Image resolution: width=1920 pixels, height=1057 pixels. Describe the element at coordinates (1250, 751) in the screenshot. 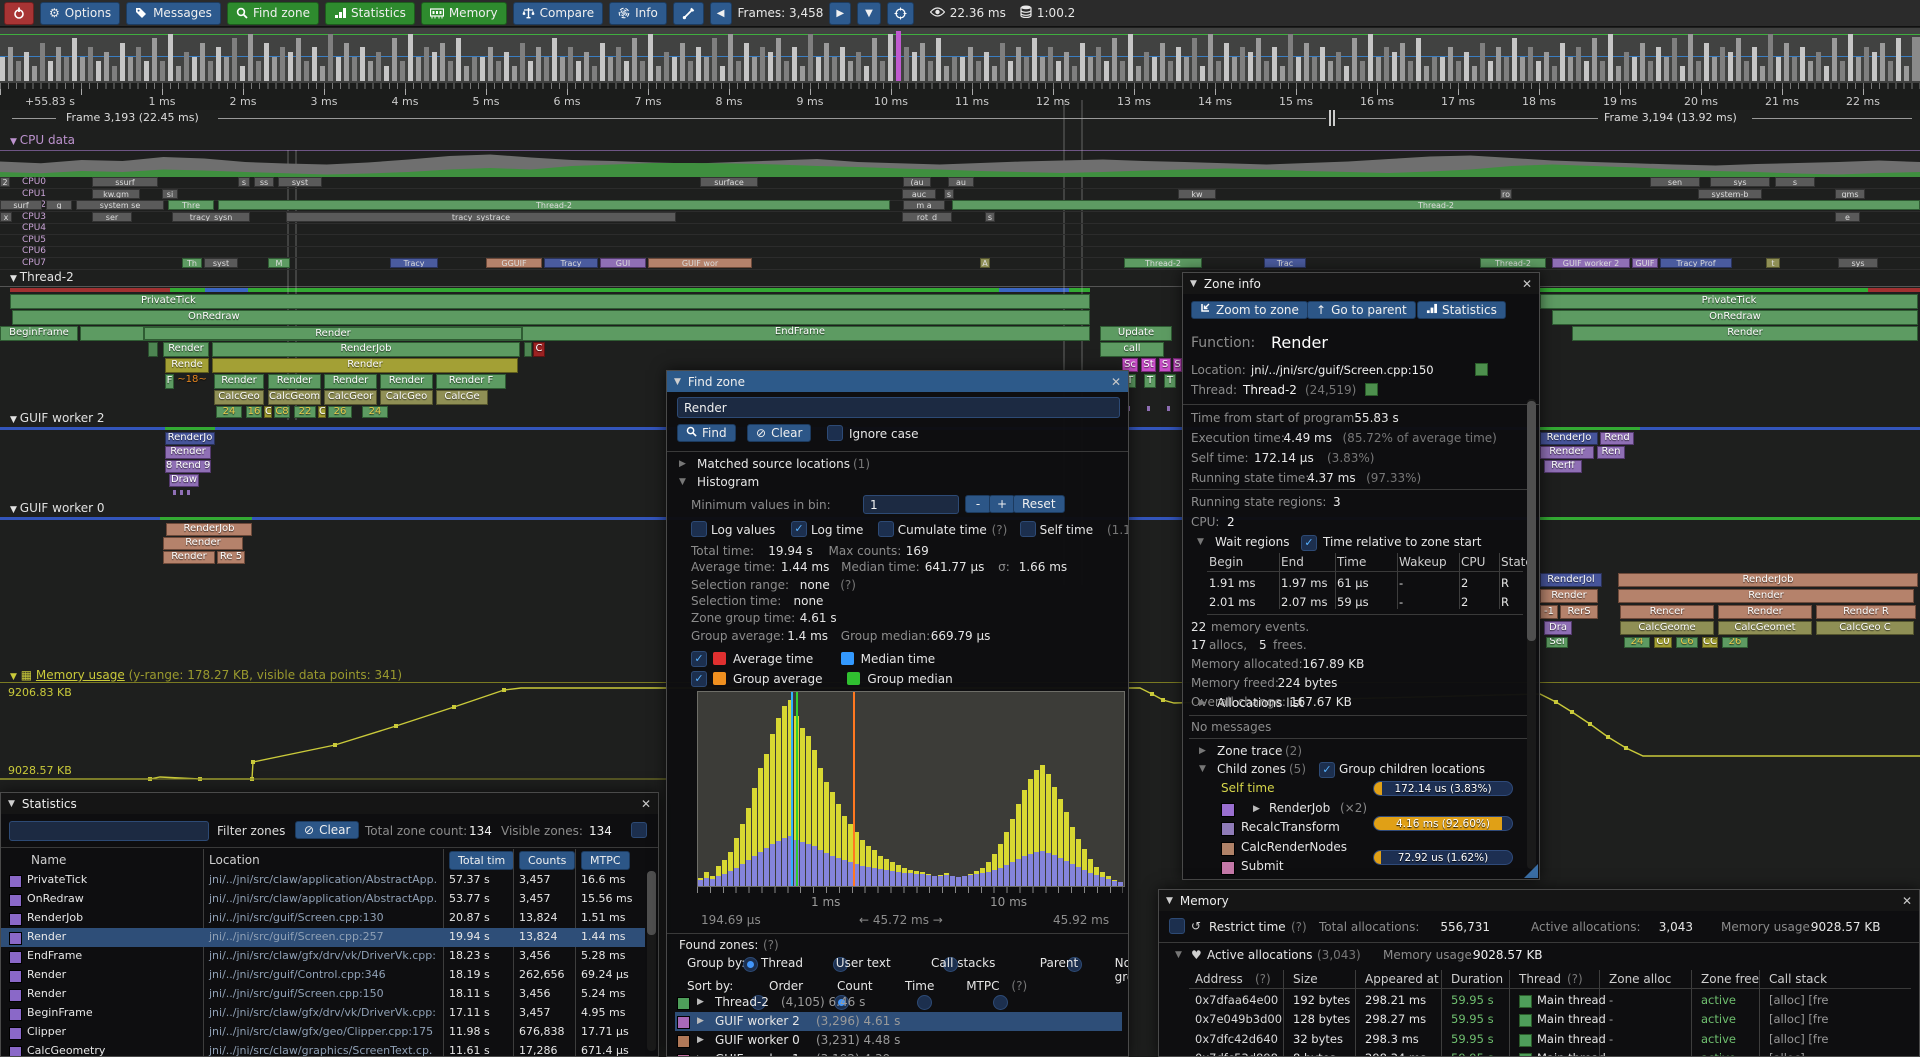

I see `zone-trace-label: Zone trace` at that location.